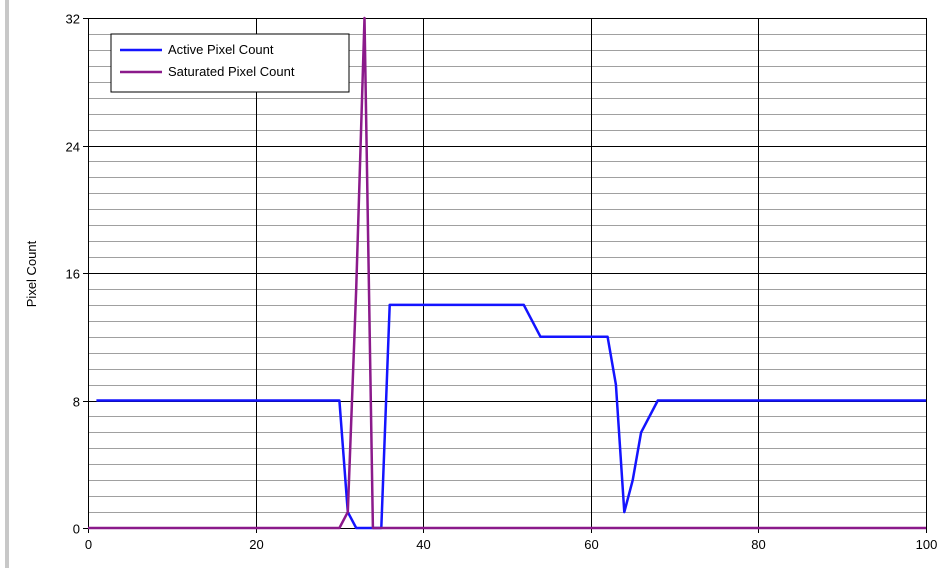  I want to click on window-left-border, so click(6, 284).